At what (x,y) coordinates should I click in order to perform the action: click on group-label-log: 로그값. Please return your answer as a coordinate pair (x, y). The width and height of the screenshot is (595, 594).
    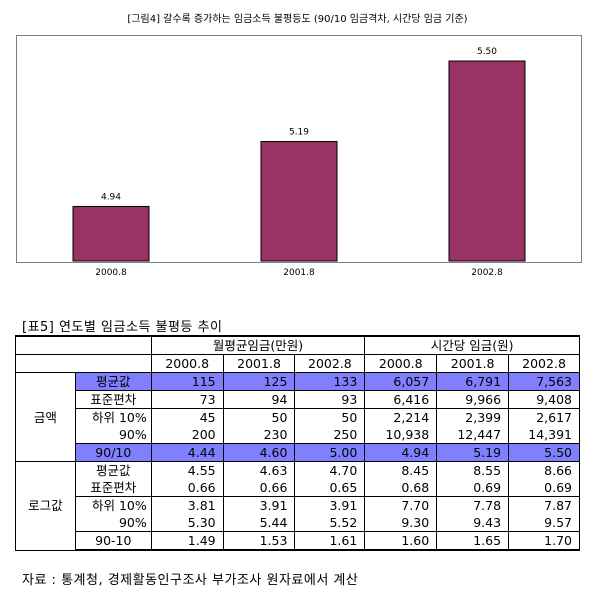
    Looking at the image, I should click on (45, 506).